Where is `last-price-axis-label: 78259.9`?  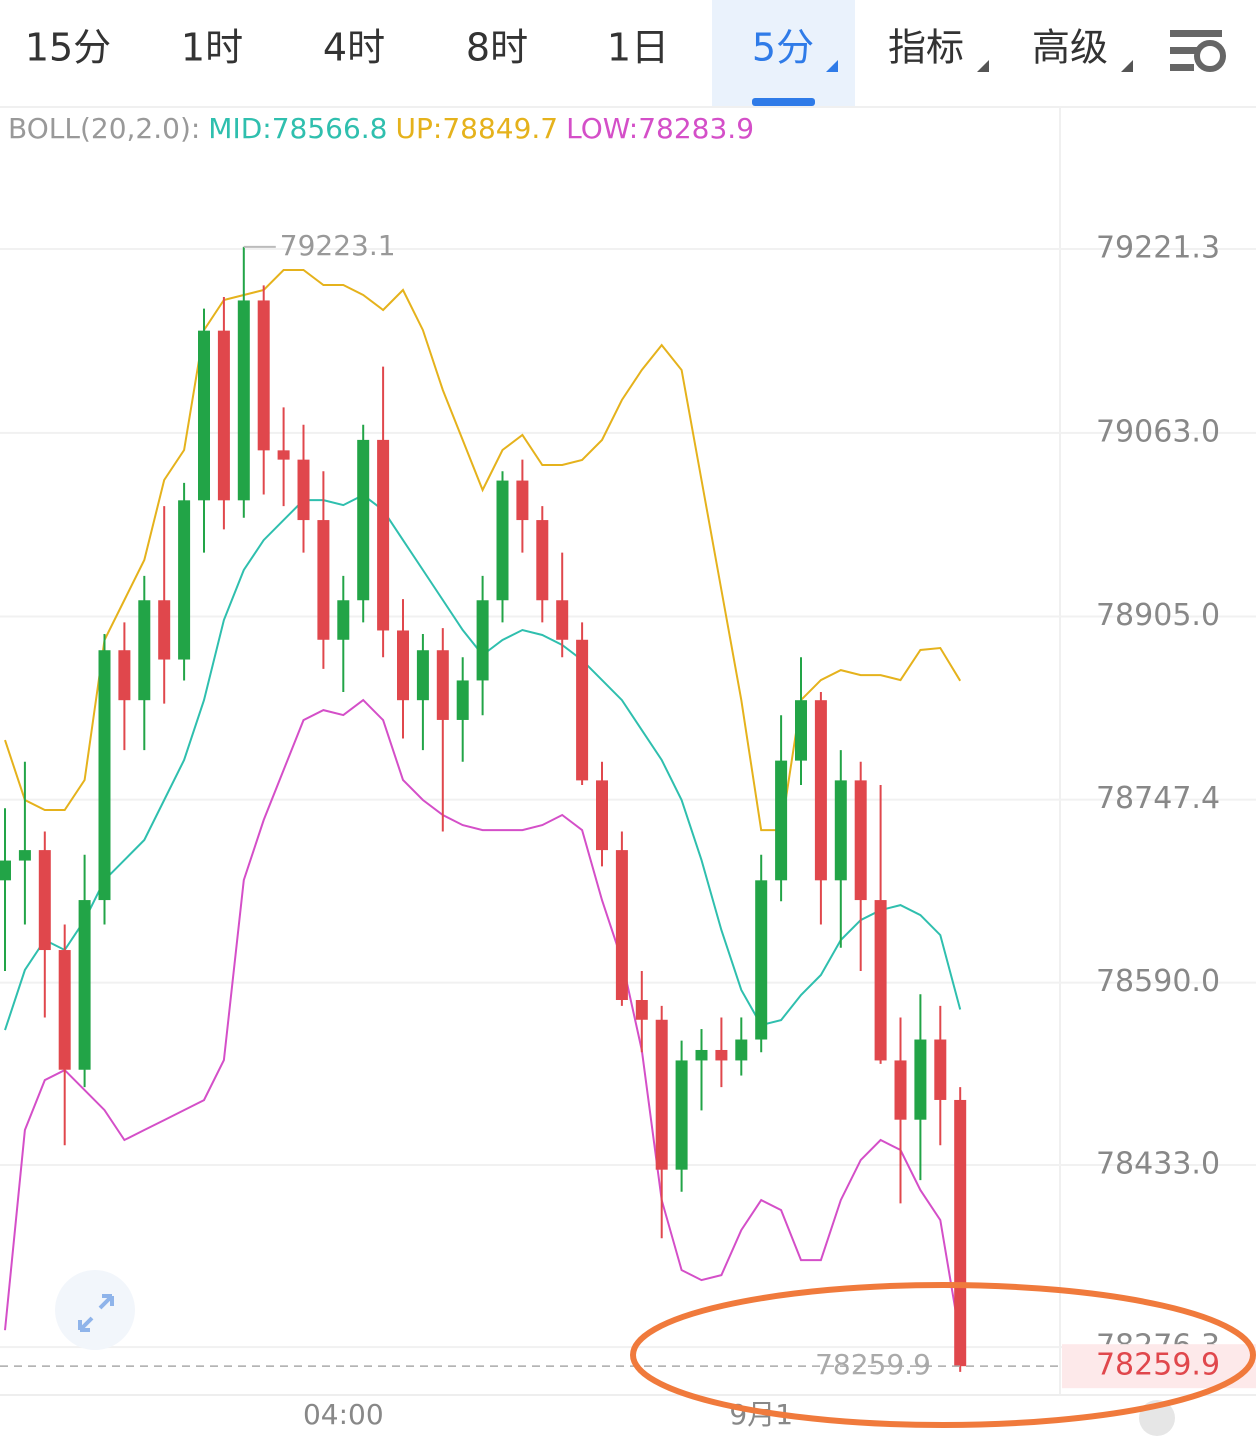
last-price-axis-label: 78259.9 is located at coordinates (1158, 1365).